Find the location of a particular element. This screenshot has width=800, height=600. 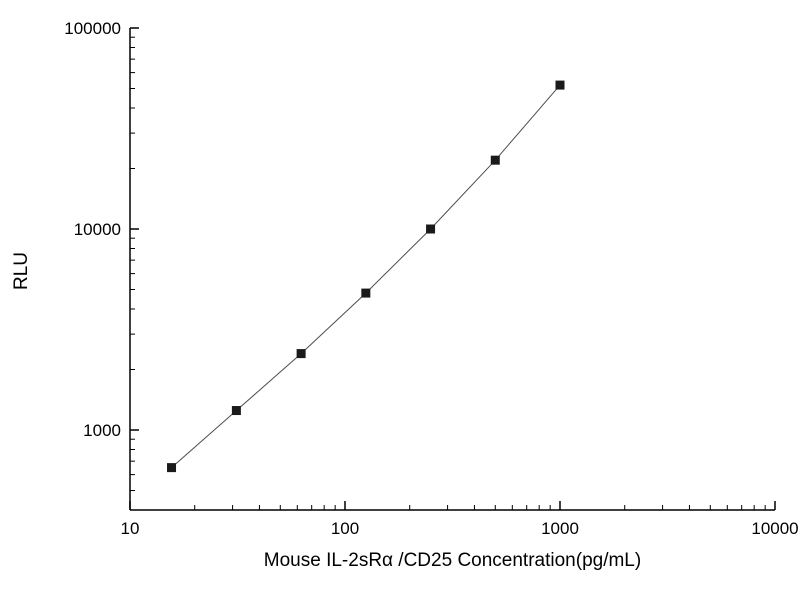

x-tick-label: 100 is located at coordinates (345, 528).